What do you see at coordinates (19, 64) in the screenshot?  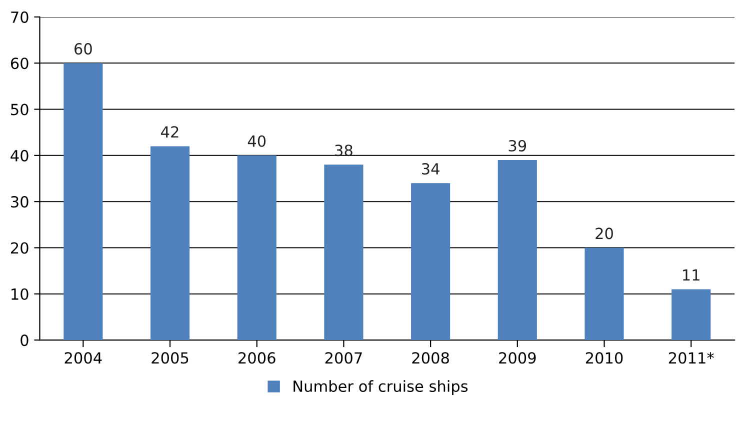 I see `y-tick-label: 60` at bounding box center [19, 64].